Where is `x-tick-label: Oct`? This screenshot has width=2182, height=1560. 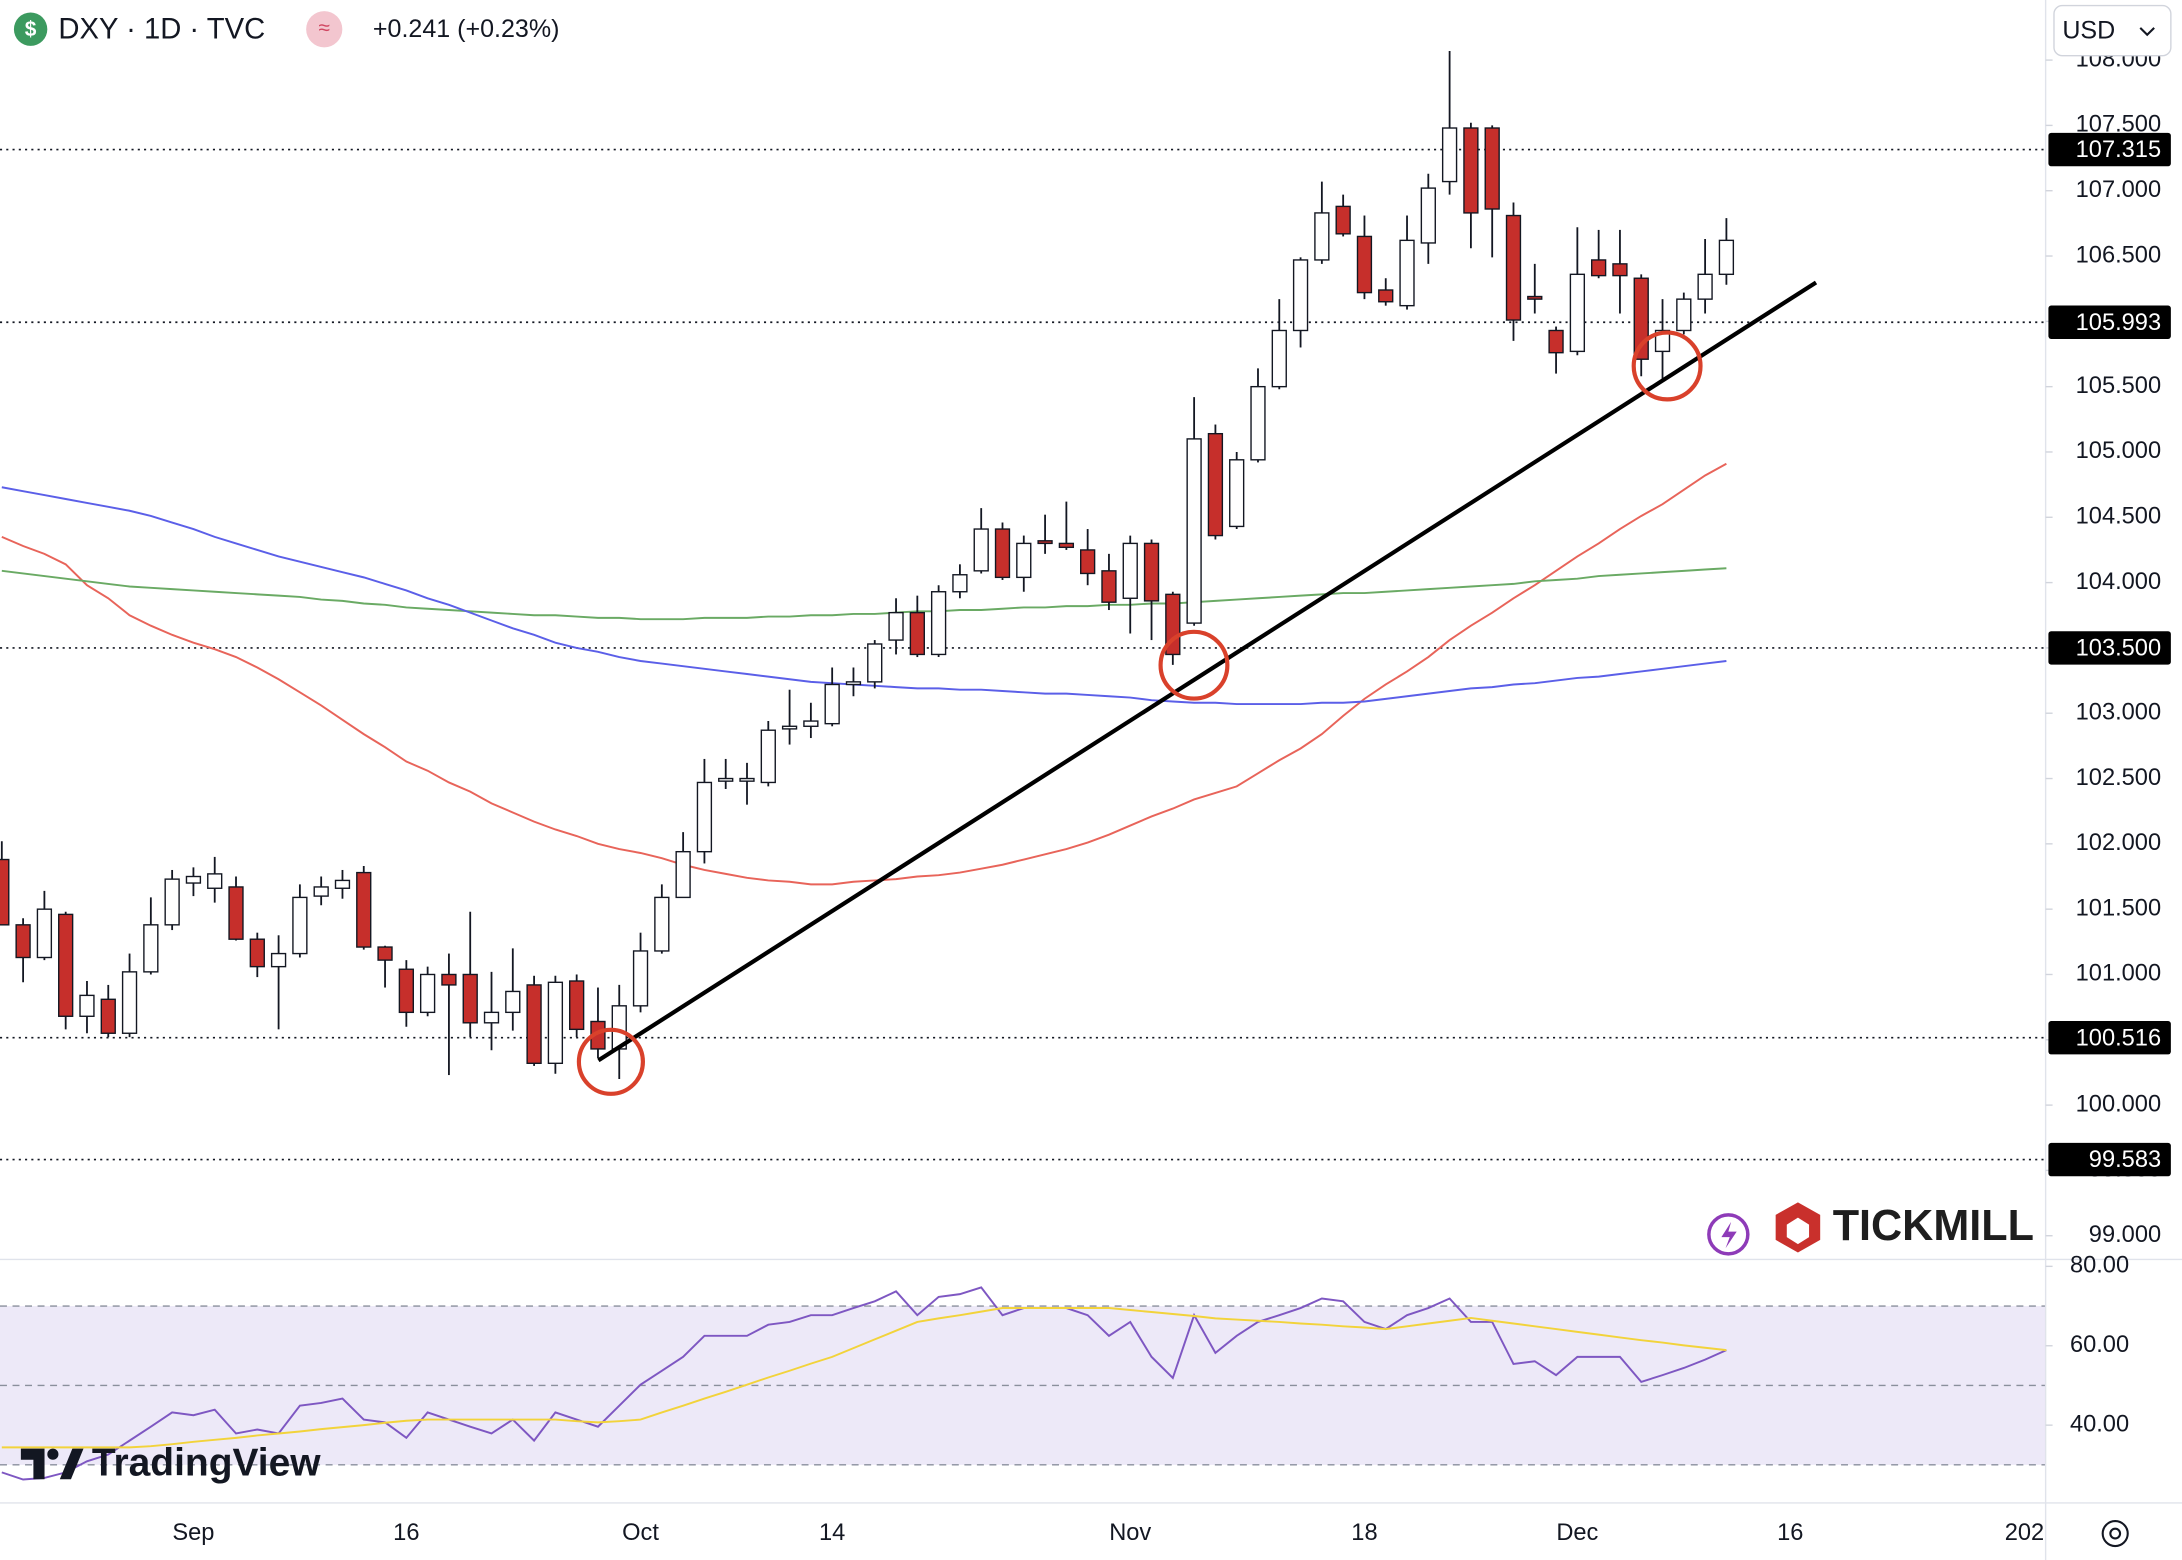 x-tick-label: Oct is located at coordinates (640, 1533).